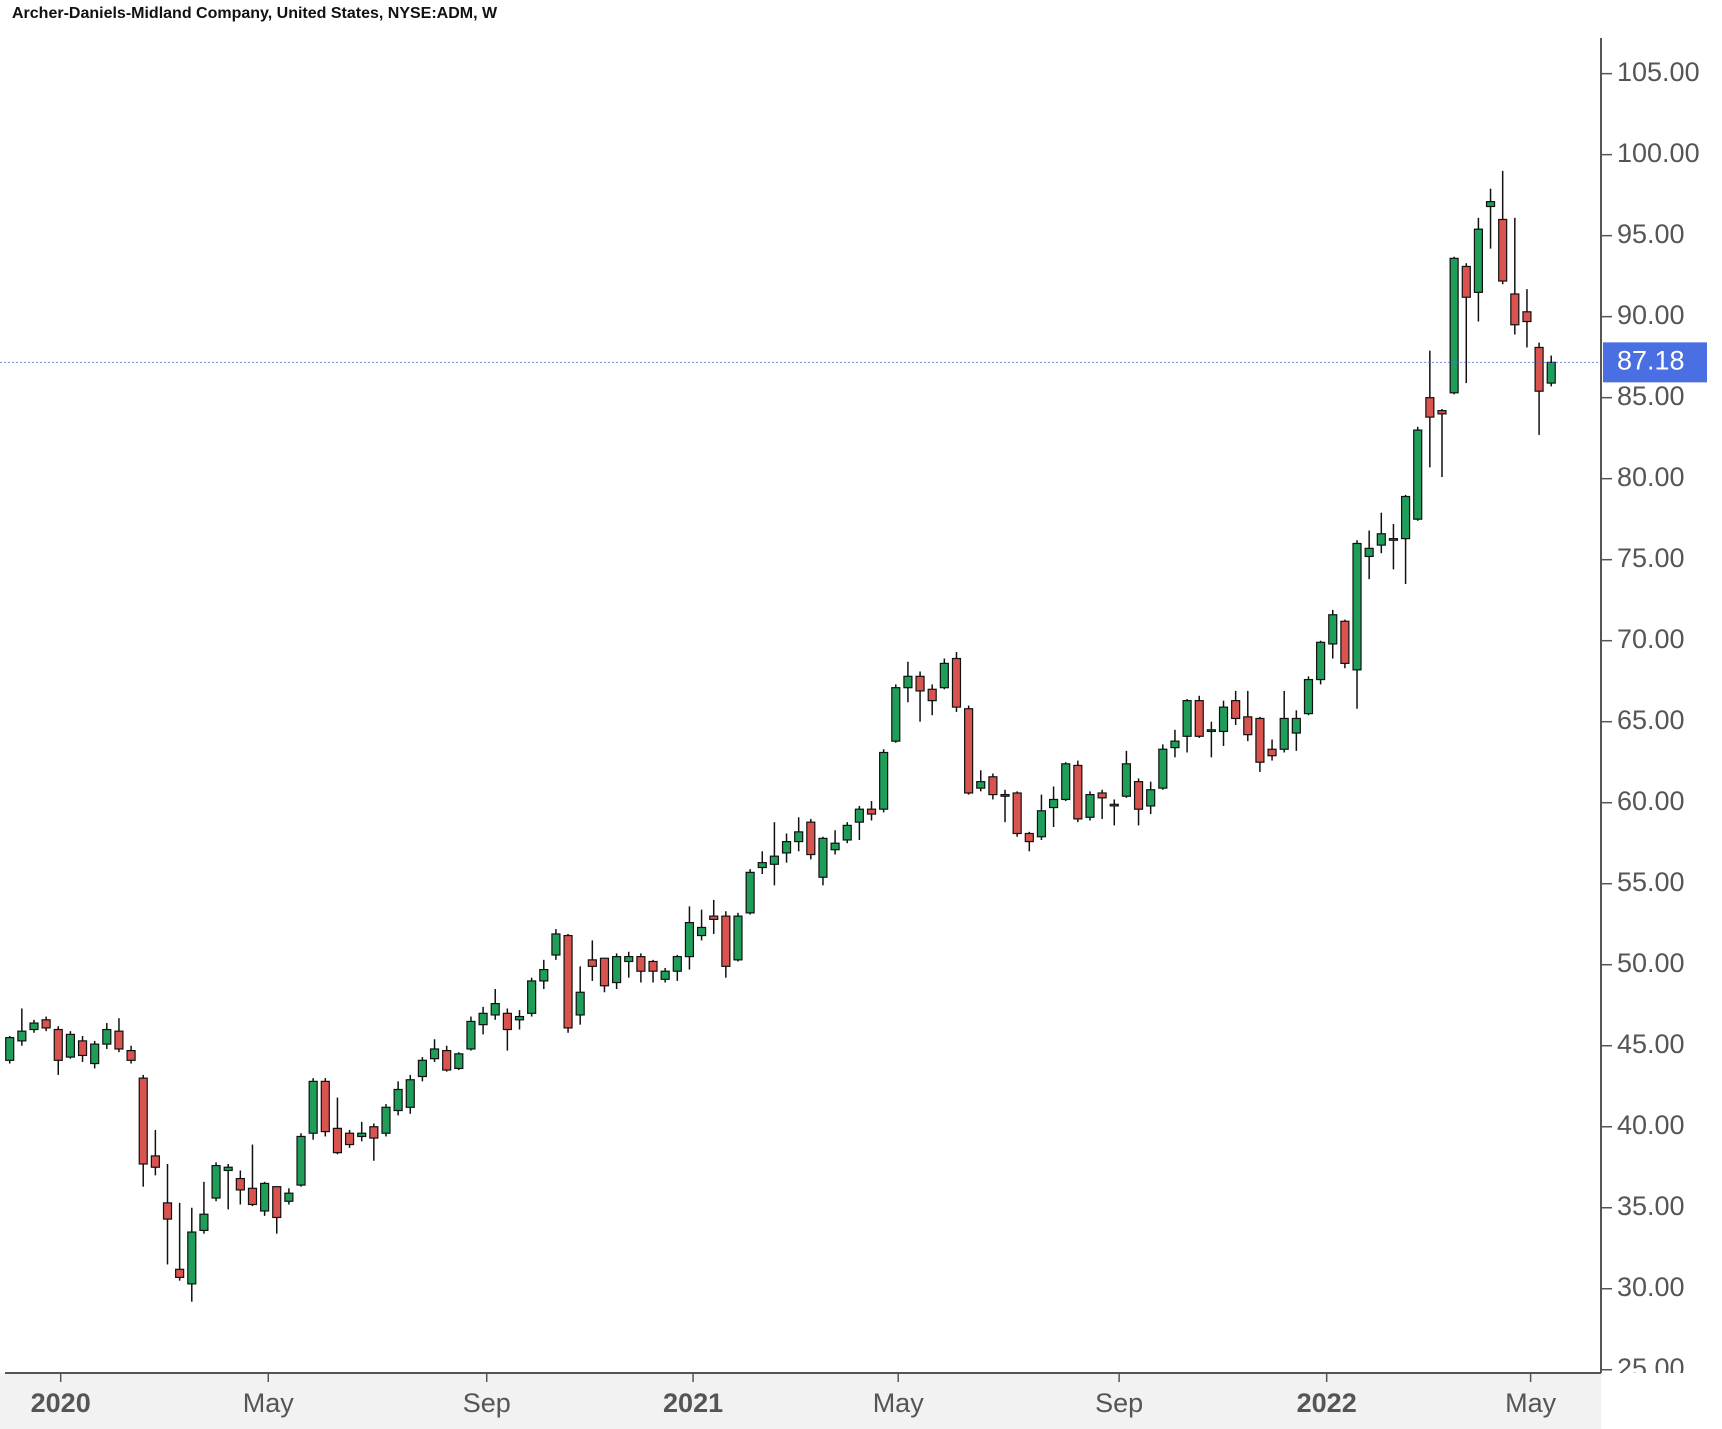 The height and width of the screenshot is (1429, 1722). I want to click on y-tick-label: 70.00, so click(1651, 639).